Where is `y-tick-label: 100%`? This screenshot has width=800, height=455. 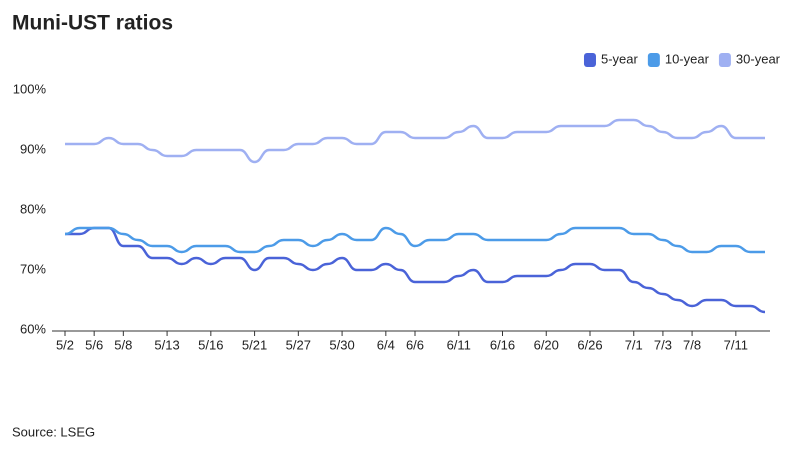
y-tick-label: 100% is located at coordinates (30, 88).